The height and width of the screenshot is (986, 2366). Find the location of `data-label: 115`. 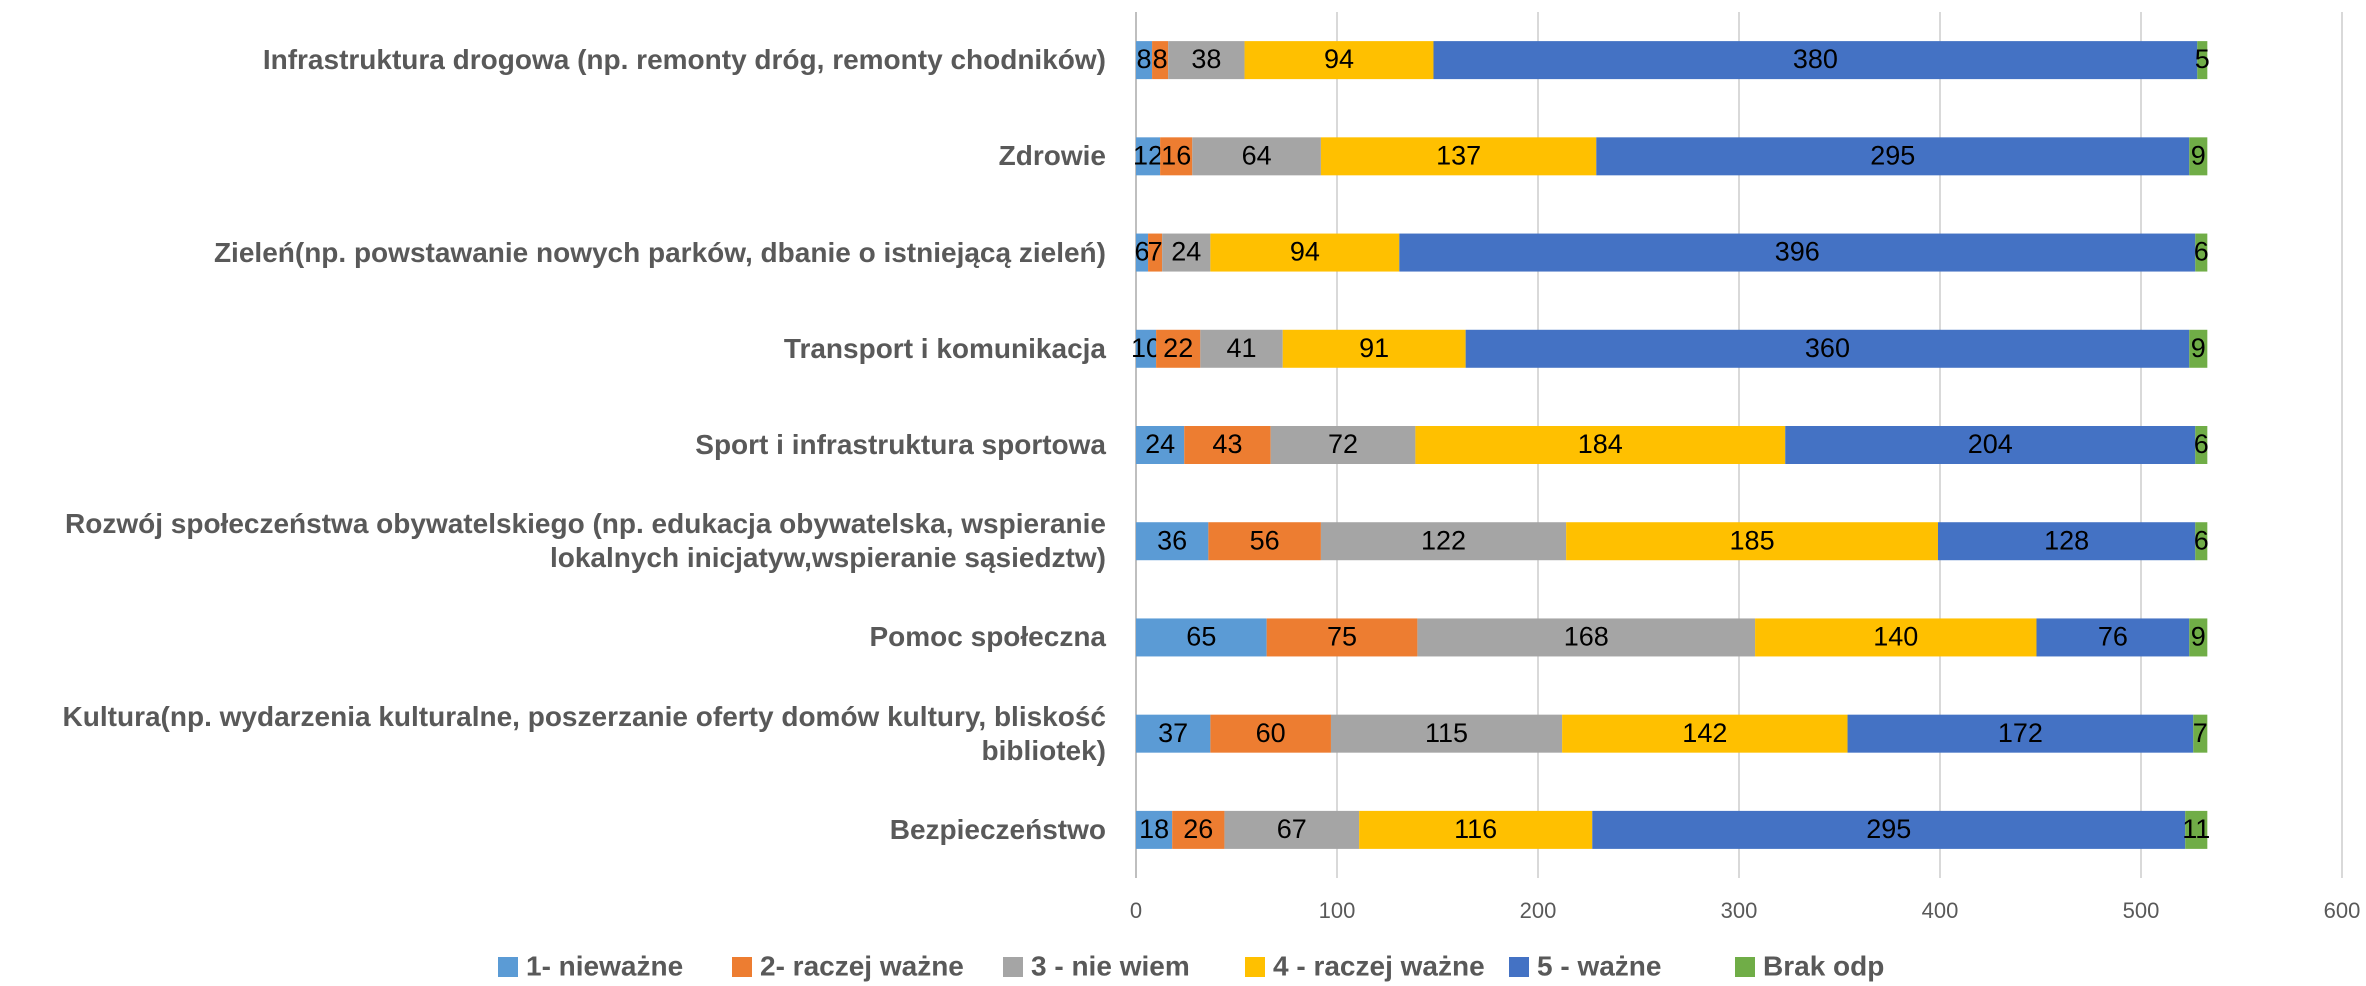

data-label: 115 is located at coordinates (1446, 733).